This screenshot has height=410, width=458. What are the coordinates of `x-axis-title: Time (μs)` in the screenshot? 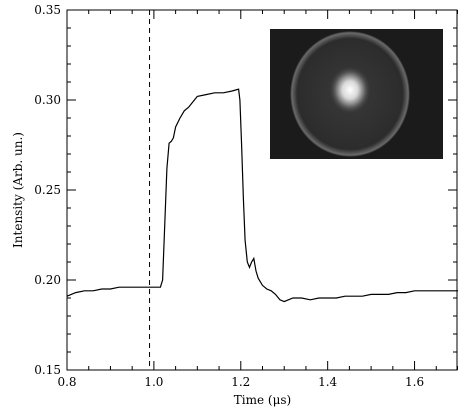 It's located at (262, 400).